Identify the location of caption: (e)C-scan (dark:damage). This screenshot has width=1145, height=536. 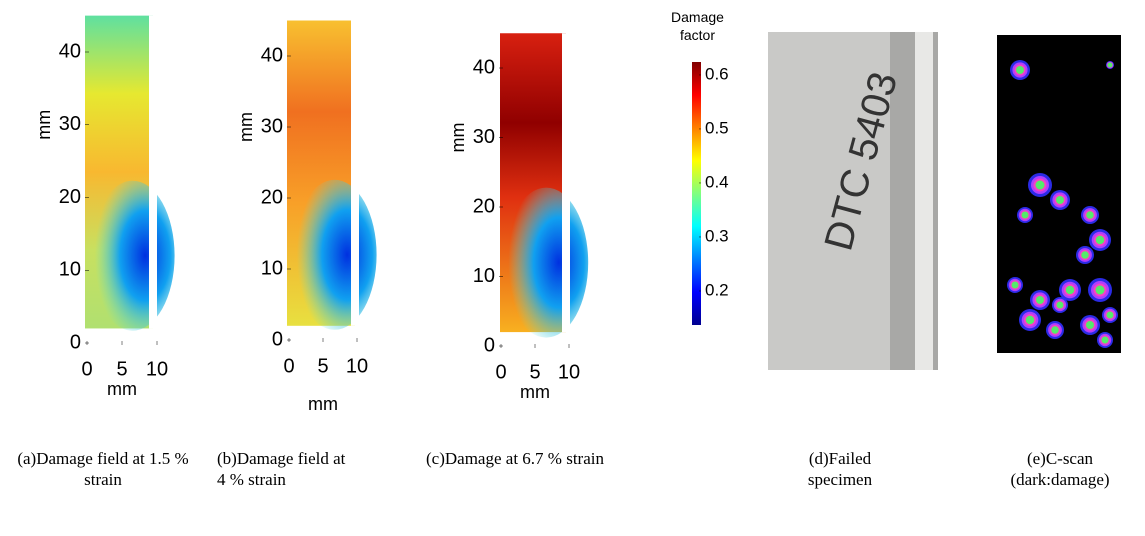
(1060, 469).